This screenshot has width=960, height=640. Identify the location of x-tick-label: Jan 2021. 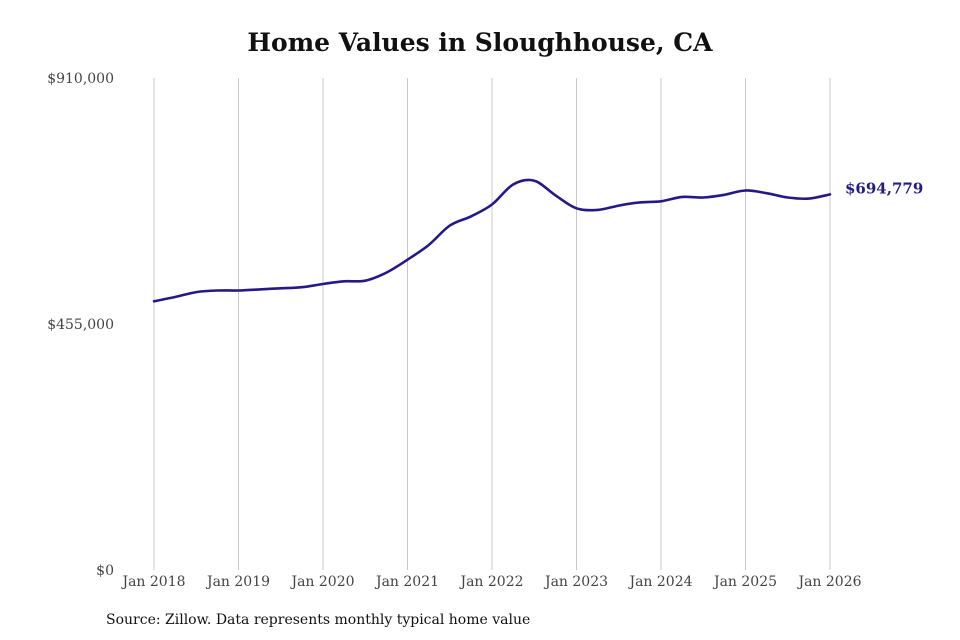
(406, 582).